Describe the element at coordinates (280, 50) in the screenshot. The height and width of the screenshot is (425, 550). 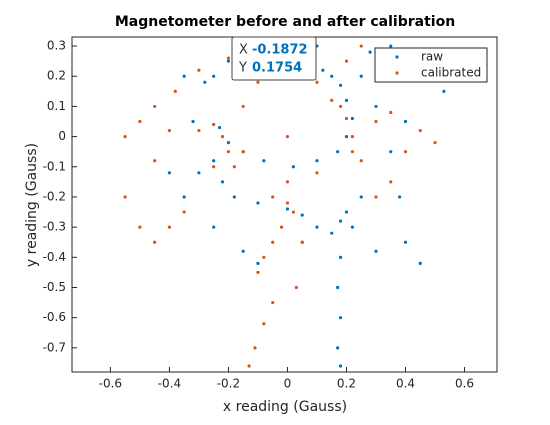
I see `datatip-value: -0.1872` at that location.